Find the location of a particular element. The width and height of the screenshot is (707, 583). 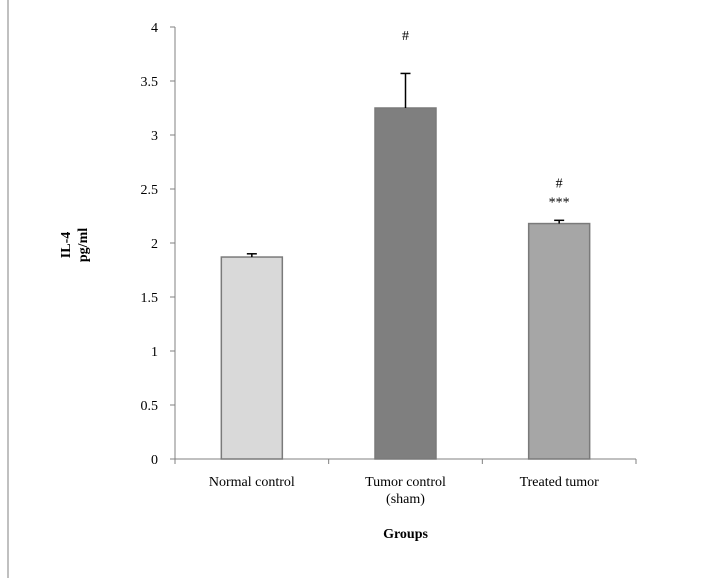

y-tick-label: 3.5 is located at coordinates (150, 82).